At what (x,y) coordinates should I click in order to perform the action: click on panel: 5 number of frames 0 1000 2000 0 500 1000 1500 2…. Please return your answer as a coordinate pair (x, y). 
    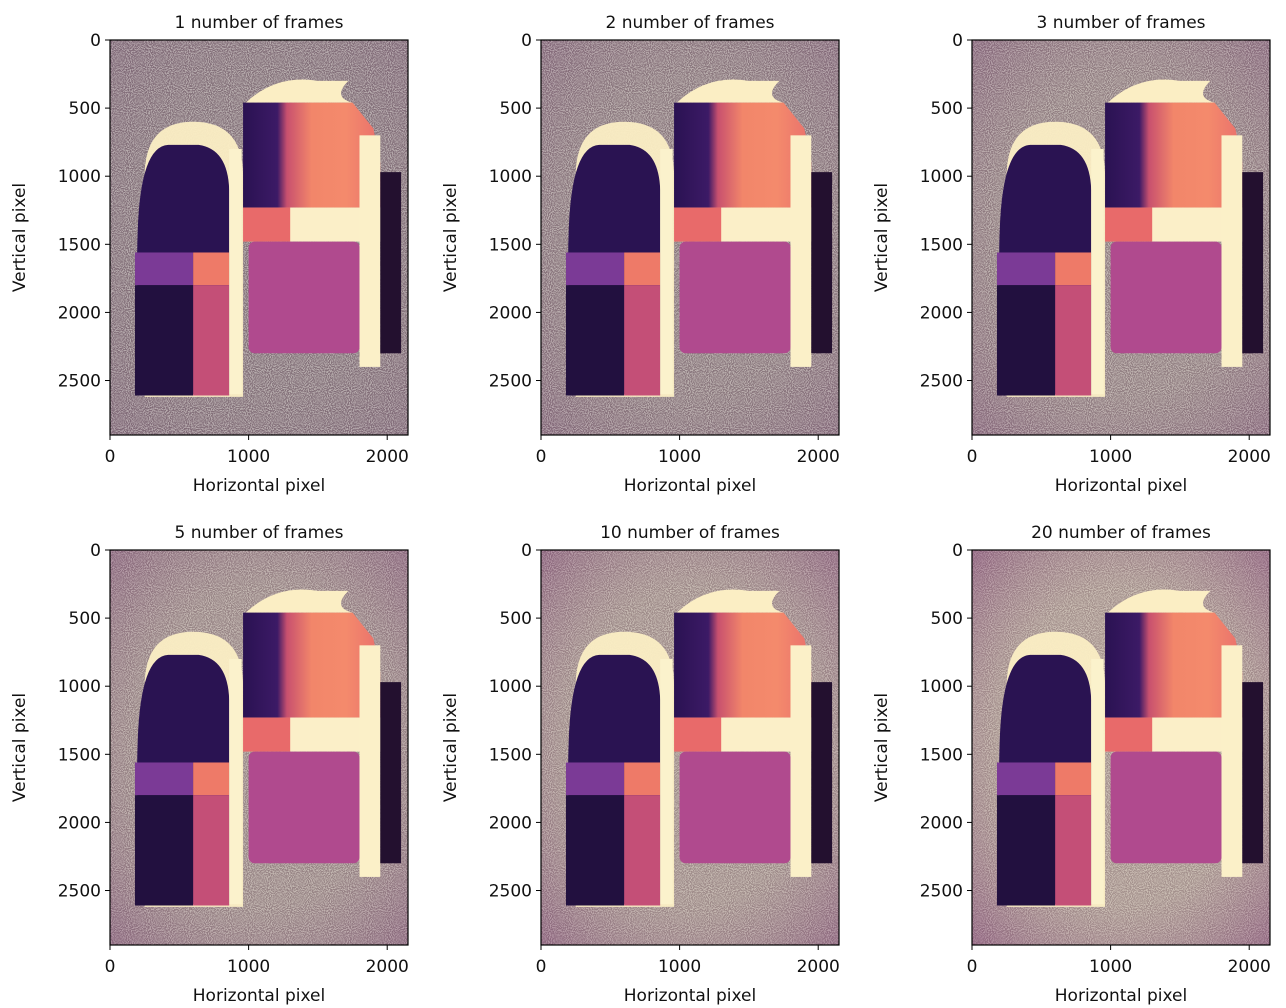
    Looking at the image, I should click on (209, 764).